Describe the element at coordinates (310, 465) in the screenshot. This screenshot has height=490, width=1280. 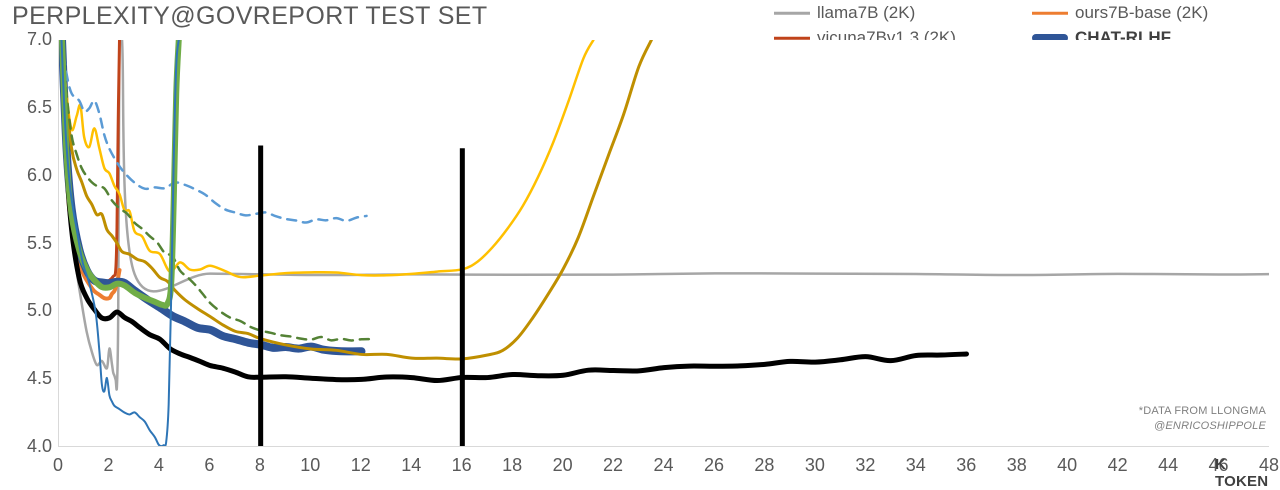
I see `x-axis-tick-label: 10` at that location.